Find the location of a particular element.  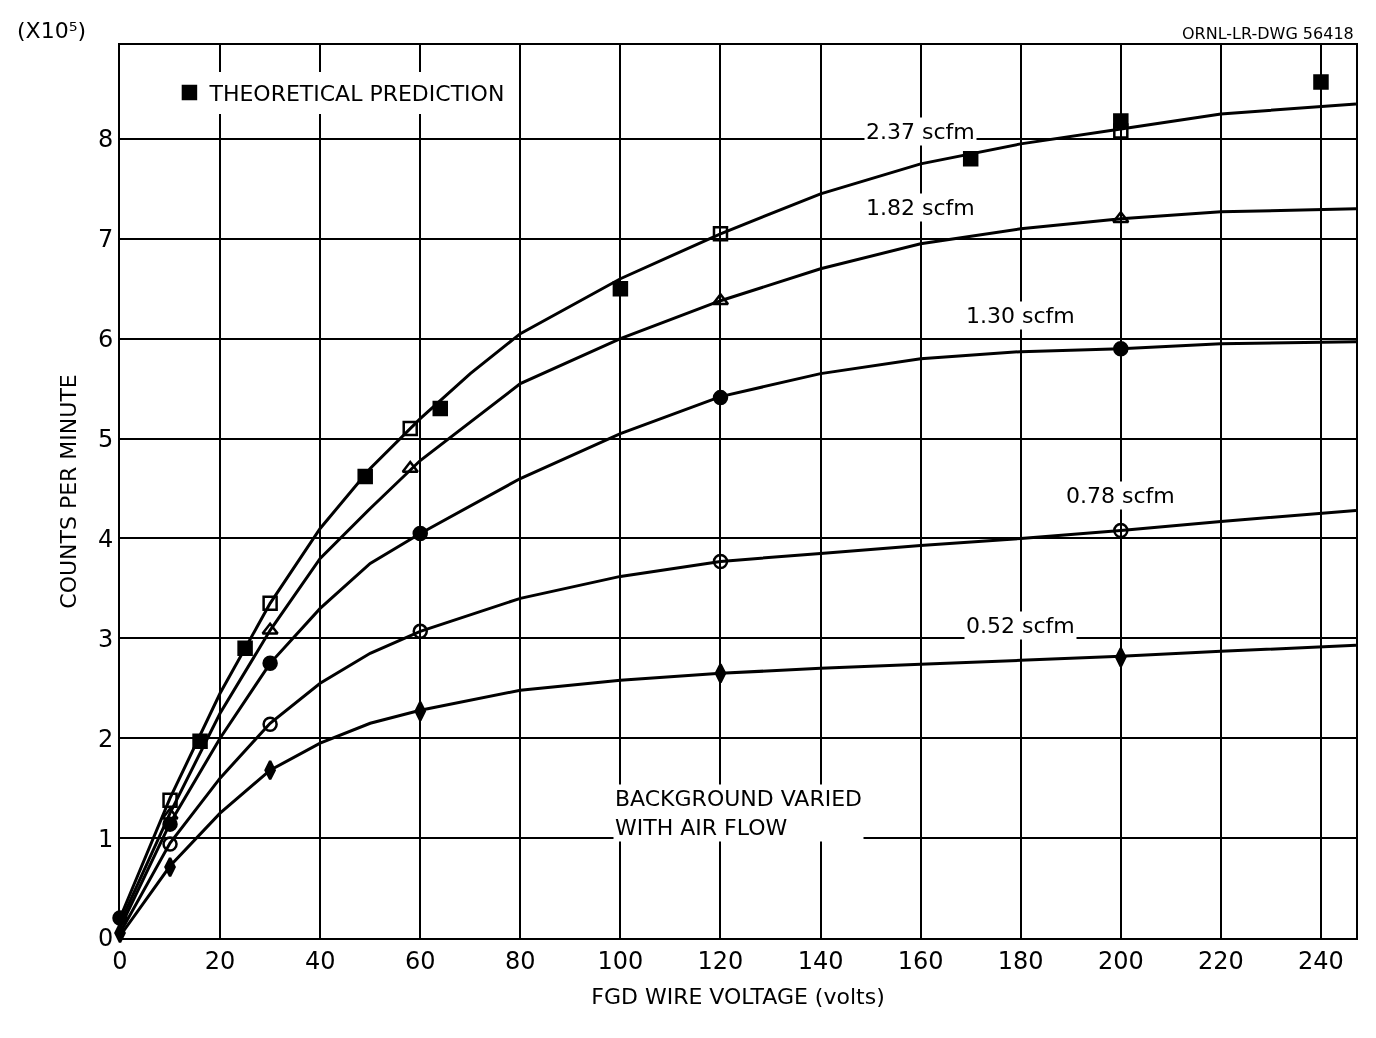

y-tick-label: 6 is located at coordinates (105, 339).